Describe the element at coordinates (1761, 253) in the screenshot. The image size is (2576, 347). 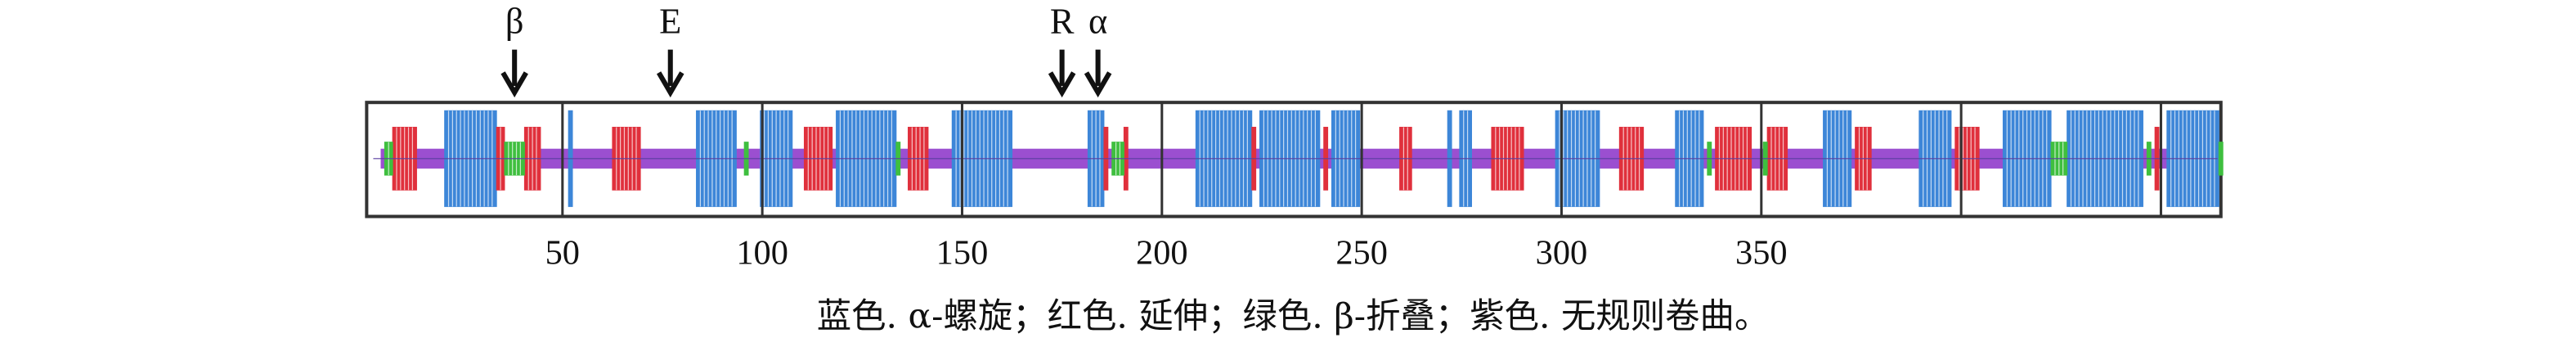
I see `x-tick-label: 350` at that location.